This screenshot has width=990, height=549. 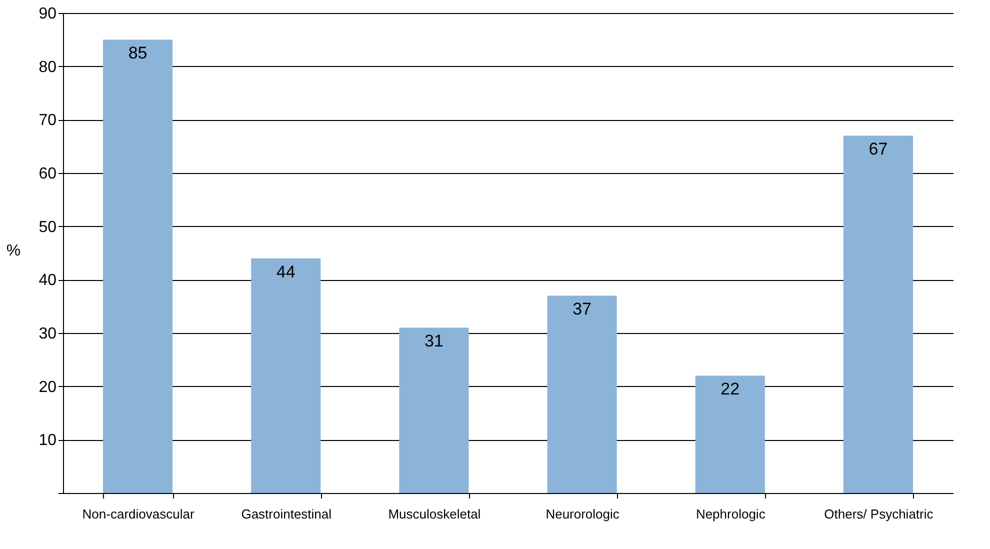 What do you see at coordinates (434, 341) in the screenshot?
I see `data-label: 31` at bounding box center [434, 341].